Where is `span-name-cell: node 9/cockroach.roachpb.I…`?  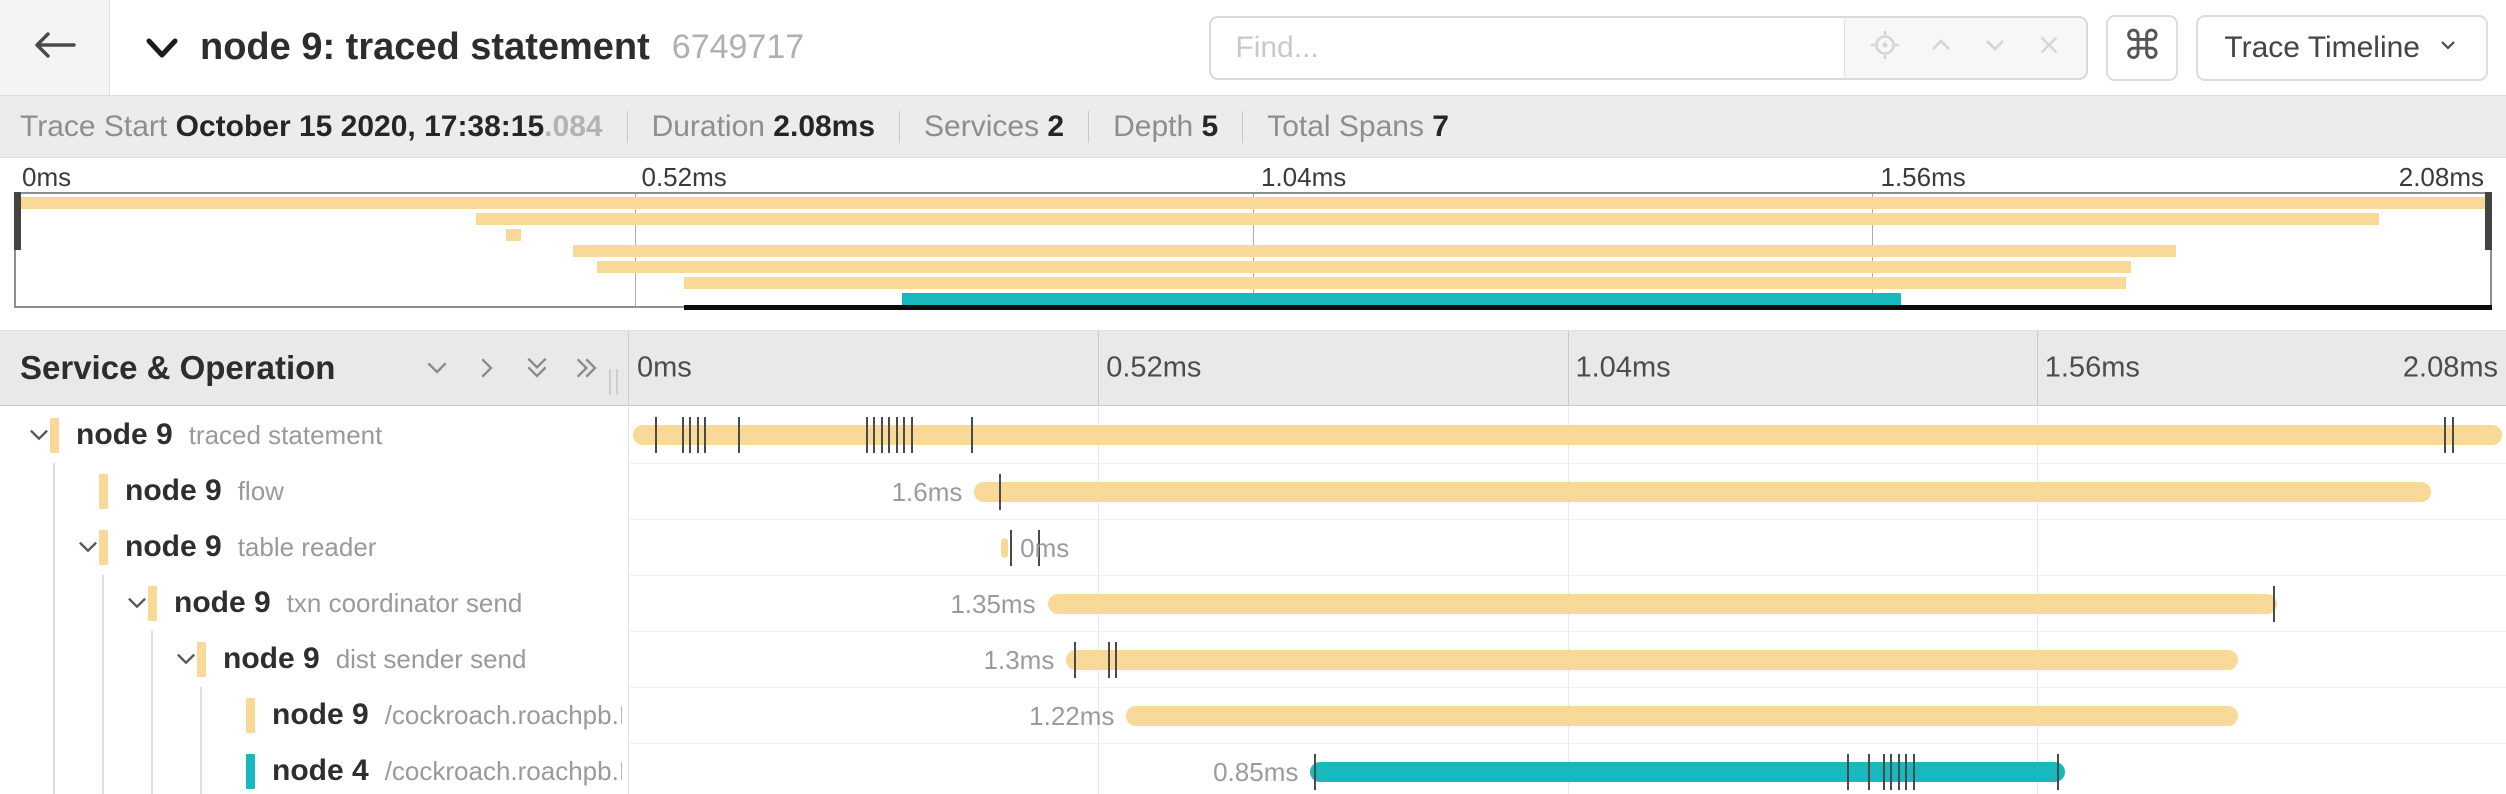 span-name-cell: node 9/cockroach.roachpb.I… is located at coordinates (314, 715).